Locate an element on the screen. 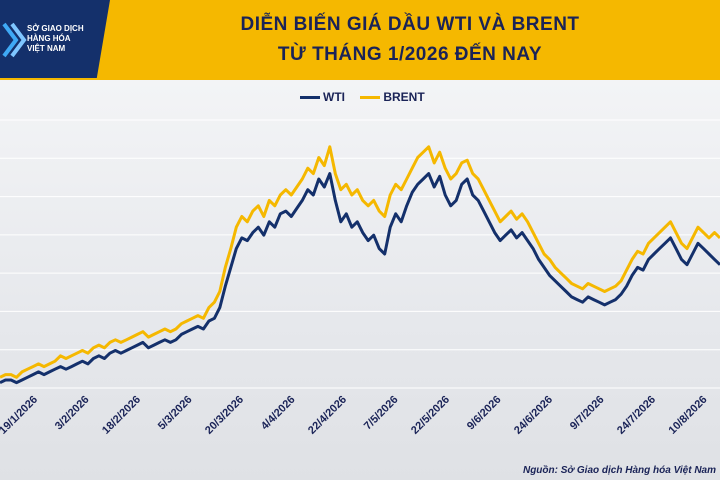 Image resolution: width=720 pixels, height=480 pixels. legend-item-brent: BRENT is located at coordinates (392, 97).